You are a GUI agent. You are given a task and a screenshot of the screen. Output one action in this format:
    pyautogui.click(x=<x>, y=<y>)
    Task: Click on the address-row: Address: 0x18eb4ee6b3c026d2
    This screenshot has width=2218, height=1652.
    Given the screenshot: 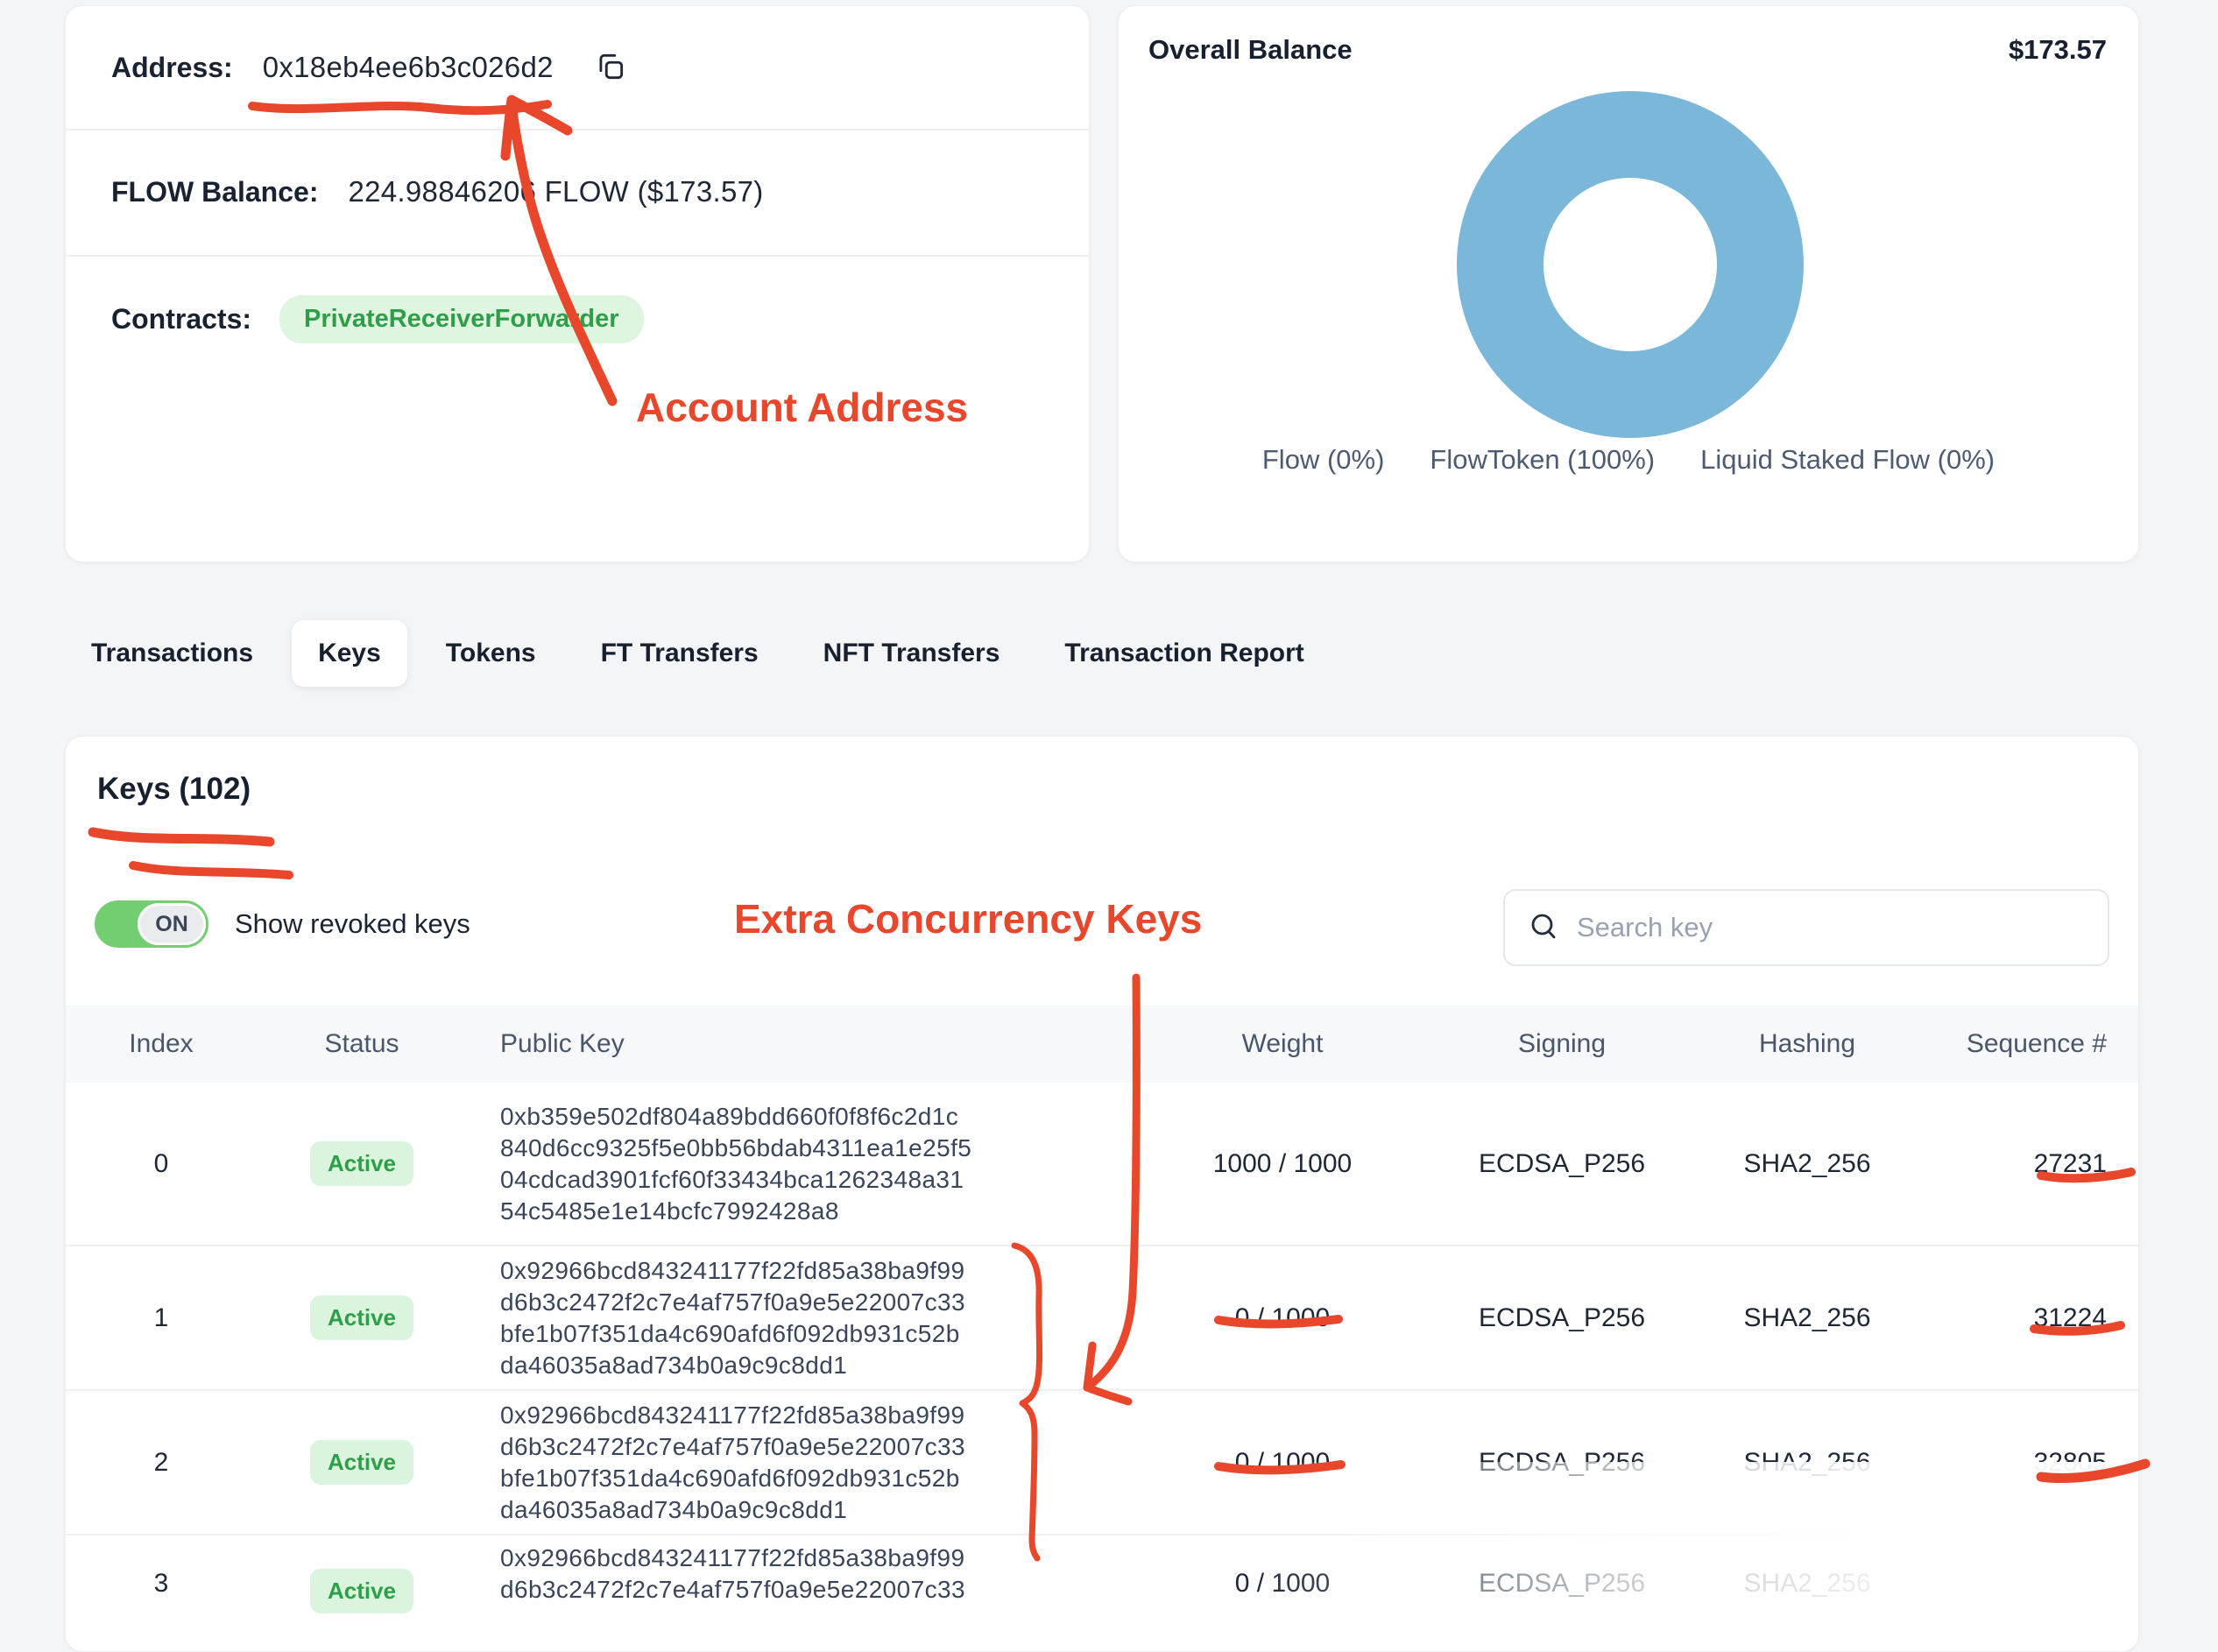 What is the action you would take?
    pyautogui.click(x=587, y=67)
    